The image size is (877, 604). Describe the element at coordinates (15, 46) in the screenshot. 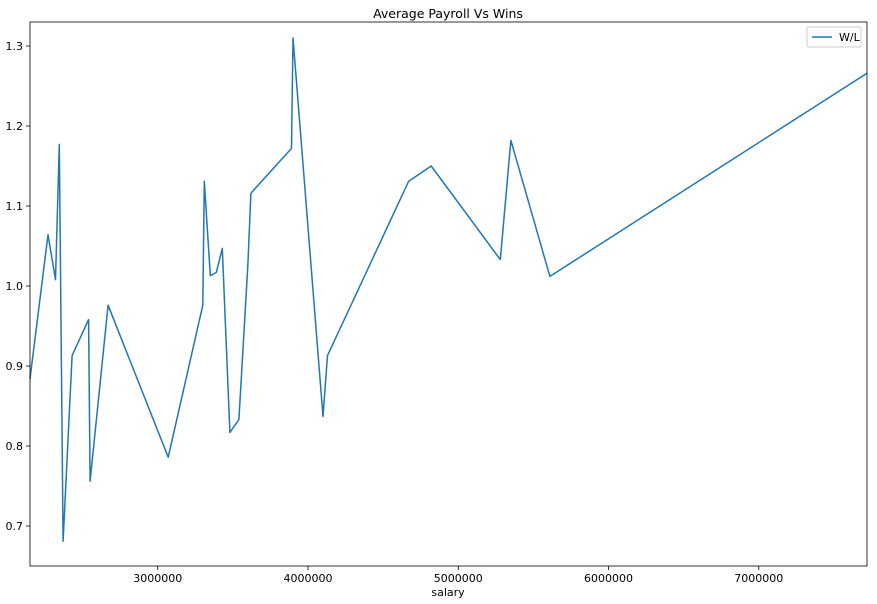

I see `y-tick-label: 1.3` at that location.